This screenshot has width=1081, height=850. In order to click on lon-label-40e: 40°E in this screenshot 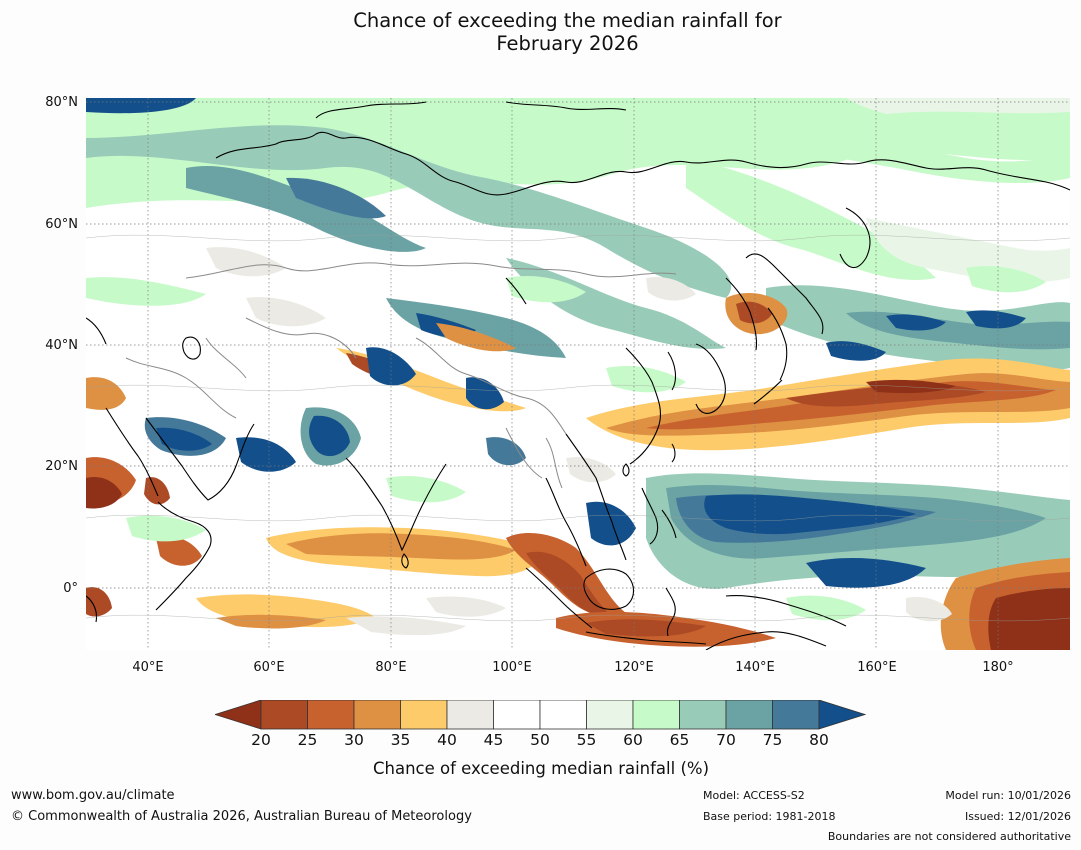, I will do `click(148, 667)`.